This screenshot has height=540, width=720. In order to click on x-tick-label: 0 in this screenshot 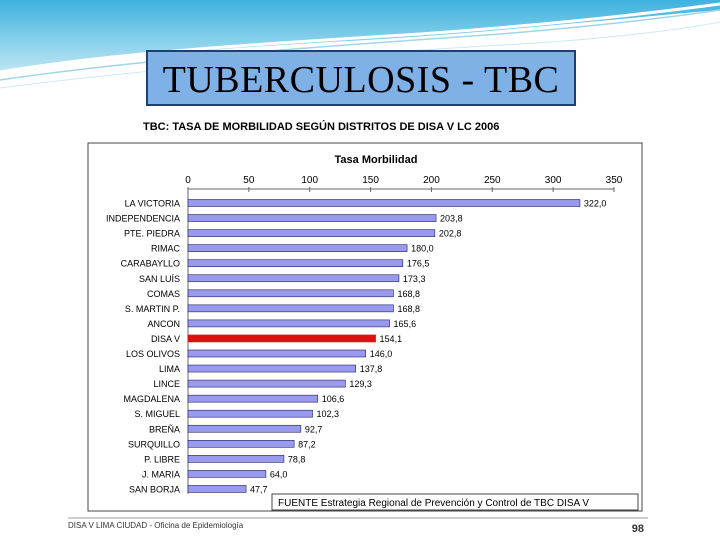, I will do `click(188, 180)`.